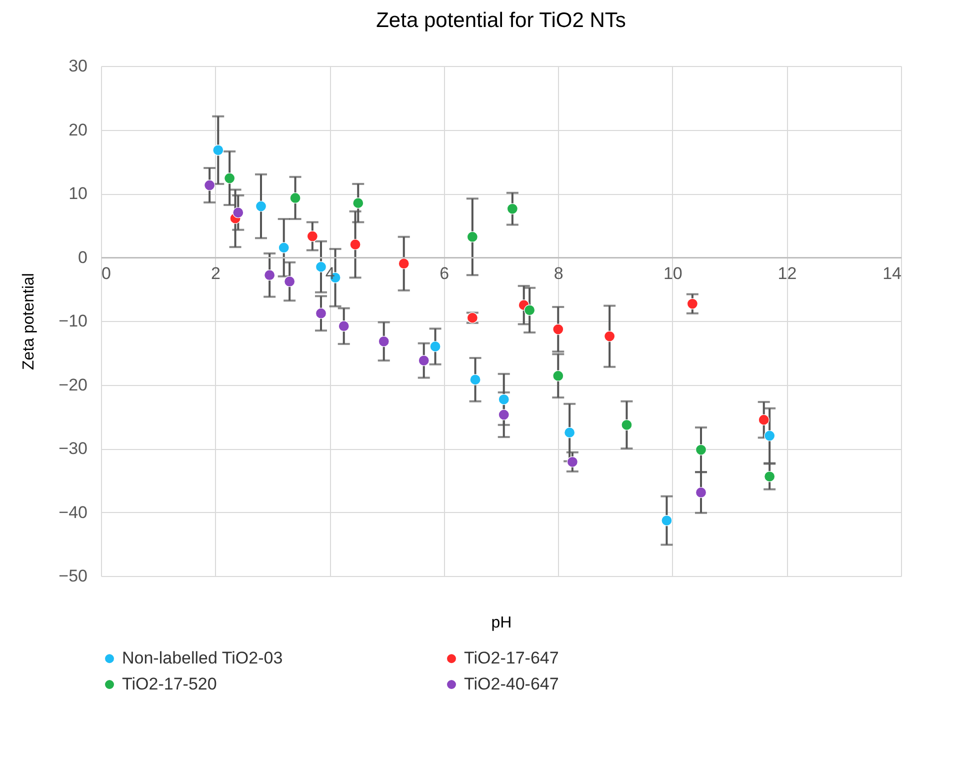 Image resolution: width=955 pixels, height=772 pixels. What do you see at coordinates (73, 512) in the screenshot?
I see `y-tick-label: −40` at bounding box center [73, 512].